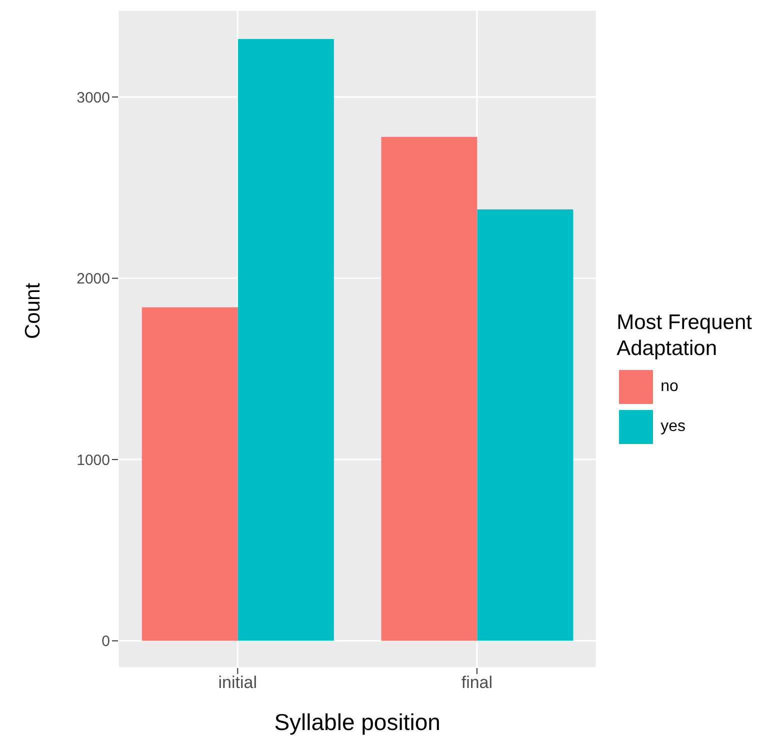 The image size is (770, 754). I want to click on y-tick-label: 1000, so click(93, 460).